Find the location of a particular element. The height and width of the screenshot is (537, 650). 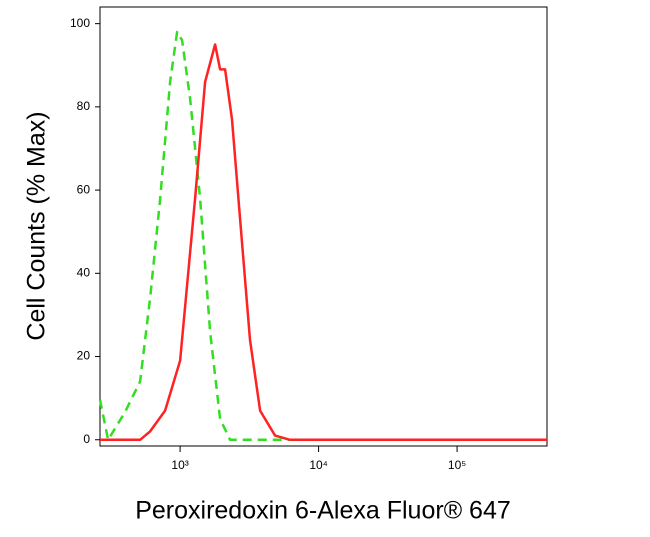

y-tick-label: 80 is located at coordinates (84, 106).